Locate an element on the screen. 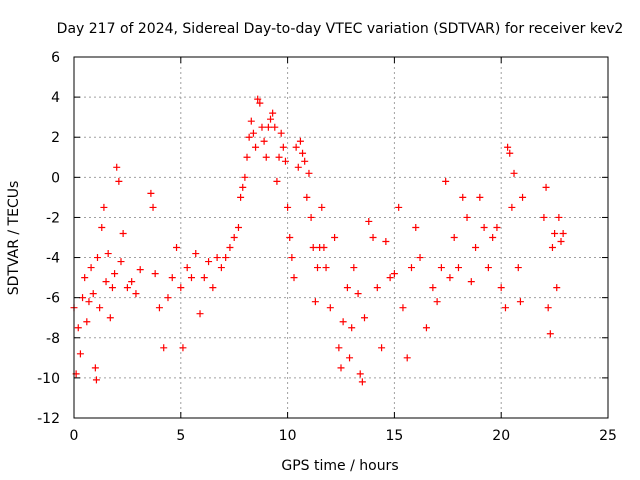 This screenshot has width=640, height=480. y-tick-label: 6 is located at coordinates (55, 58).